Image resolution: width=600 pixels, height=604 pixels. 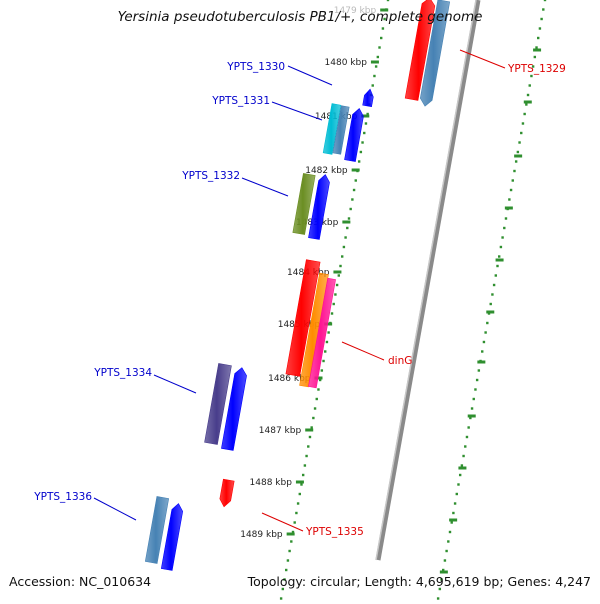 I want to click on gene-feature-ypts1329-blue, so click(x=435, y=53).